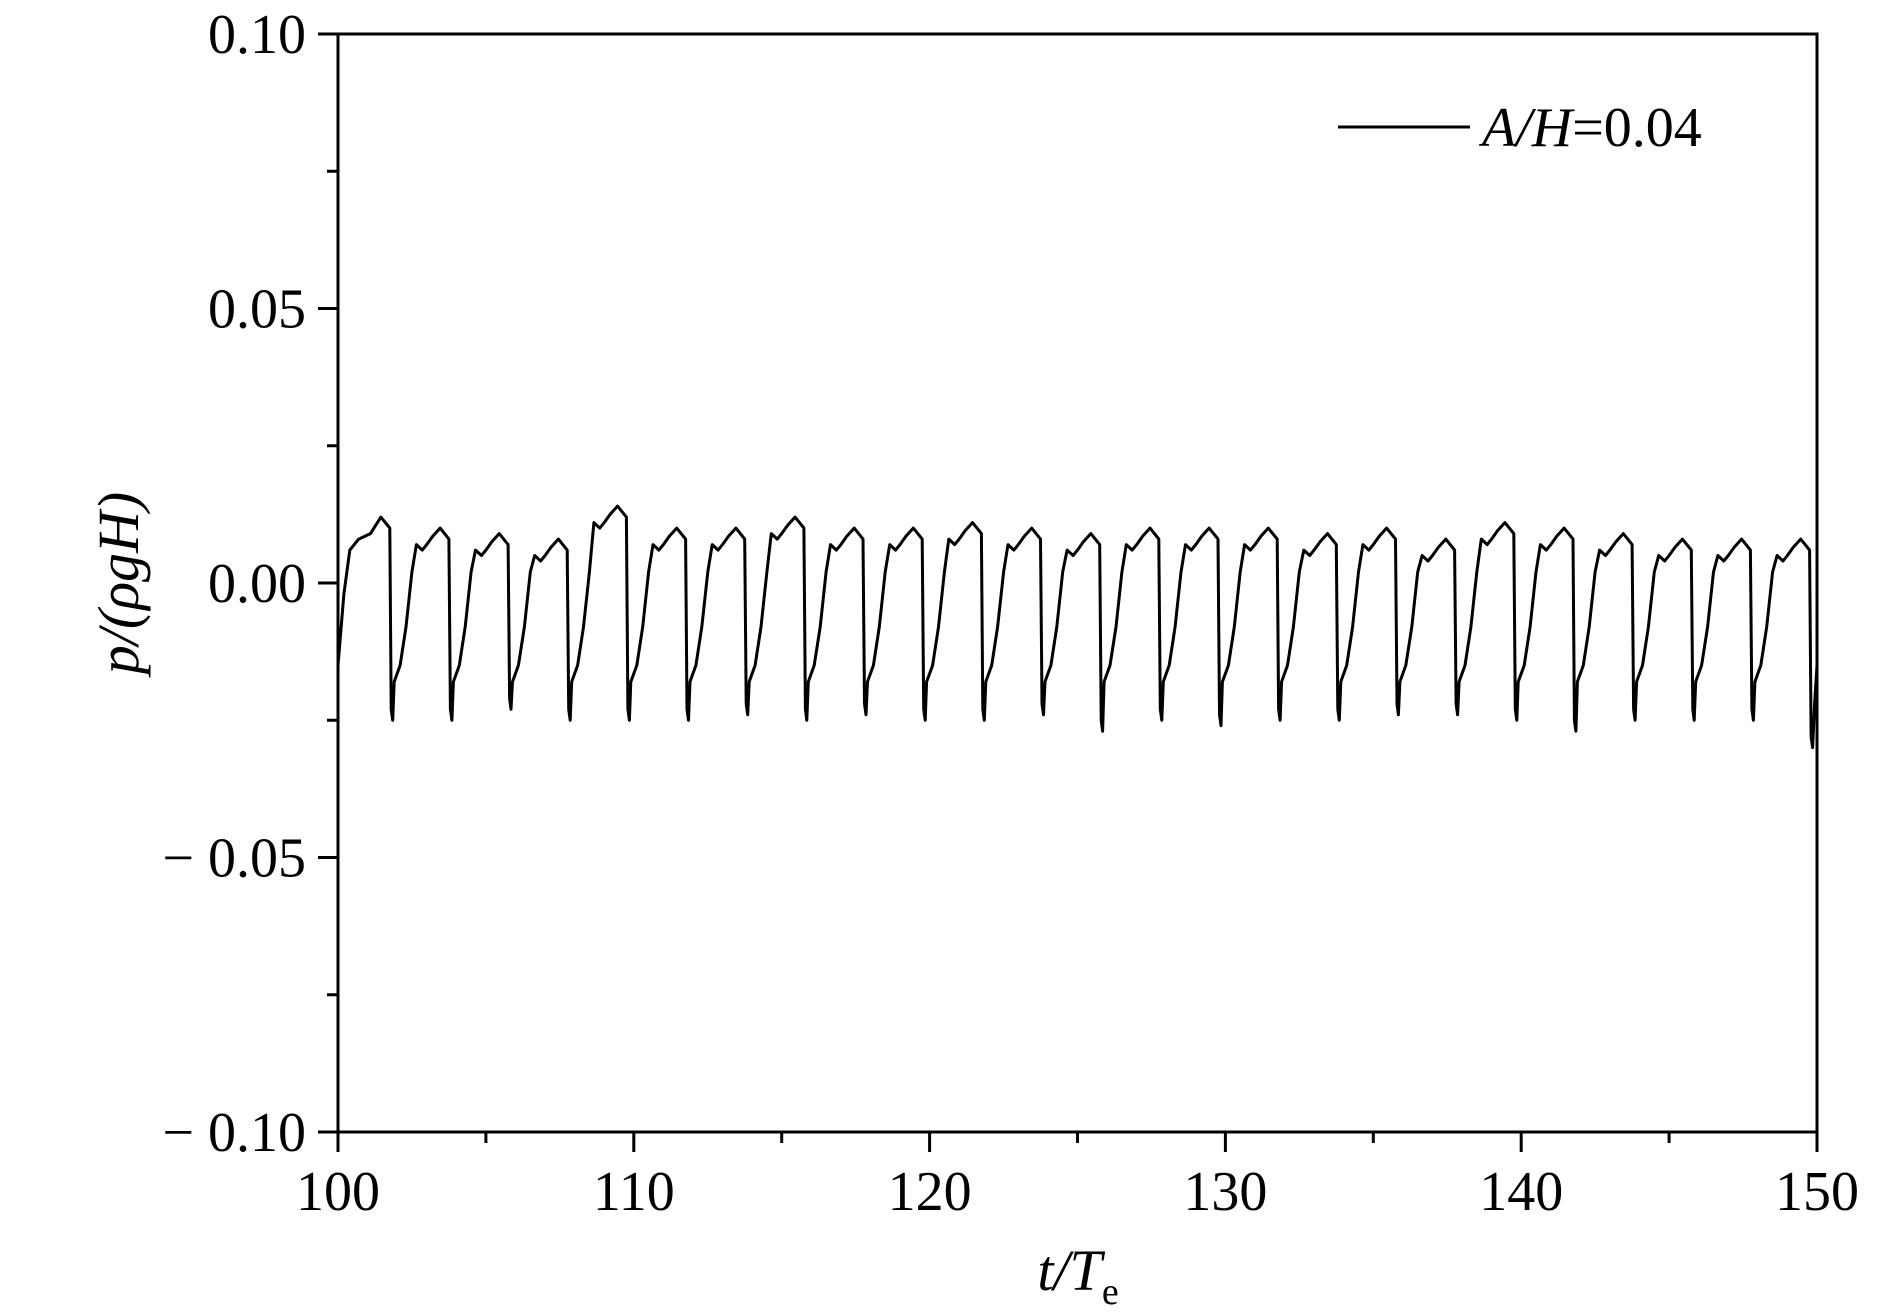  I want to click on y-minor-ticks, so click(332, 583).